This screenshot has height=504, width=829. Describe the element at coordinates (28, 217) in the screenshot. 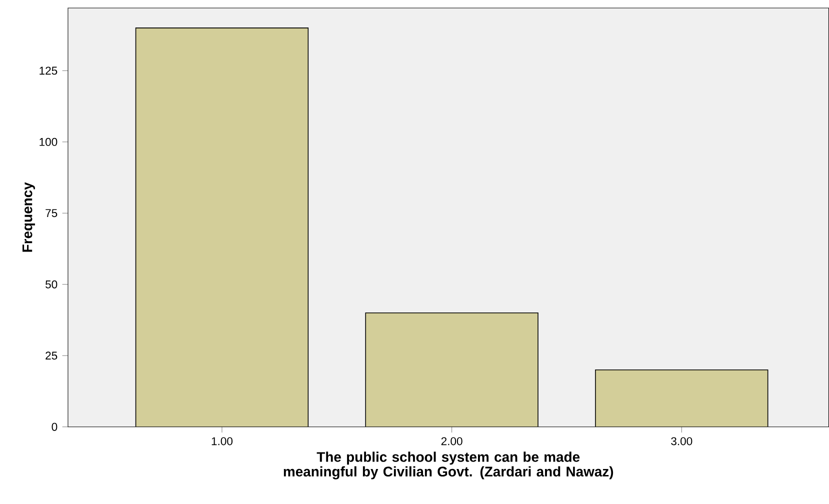

I see `y-axis-title: Frequency` at that location.